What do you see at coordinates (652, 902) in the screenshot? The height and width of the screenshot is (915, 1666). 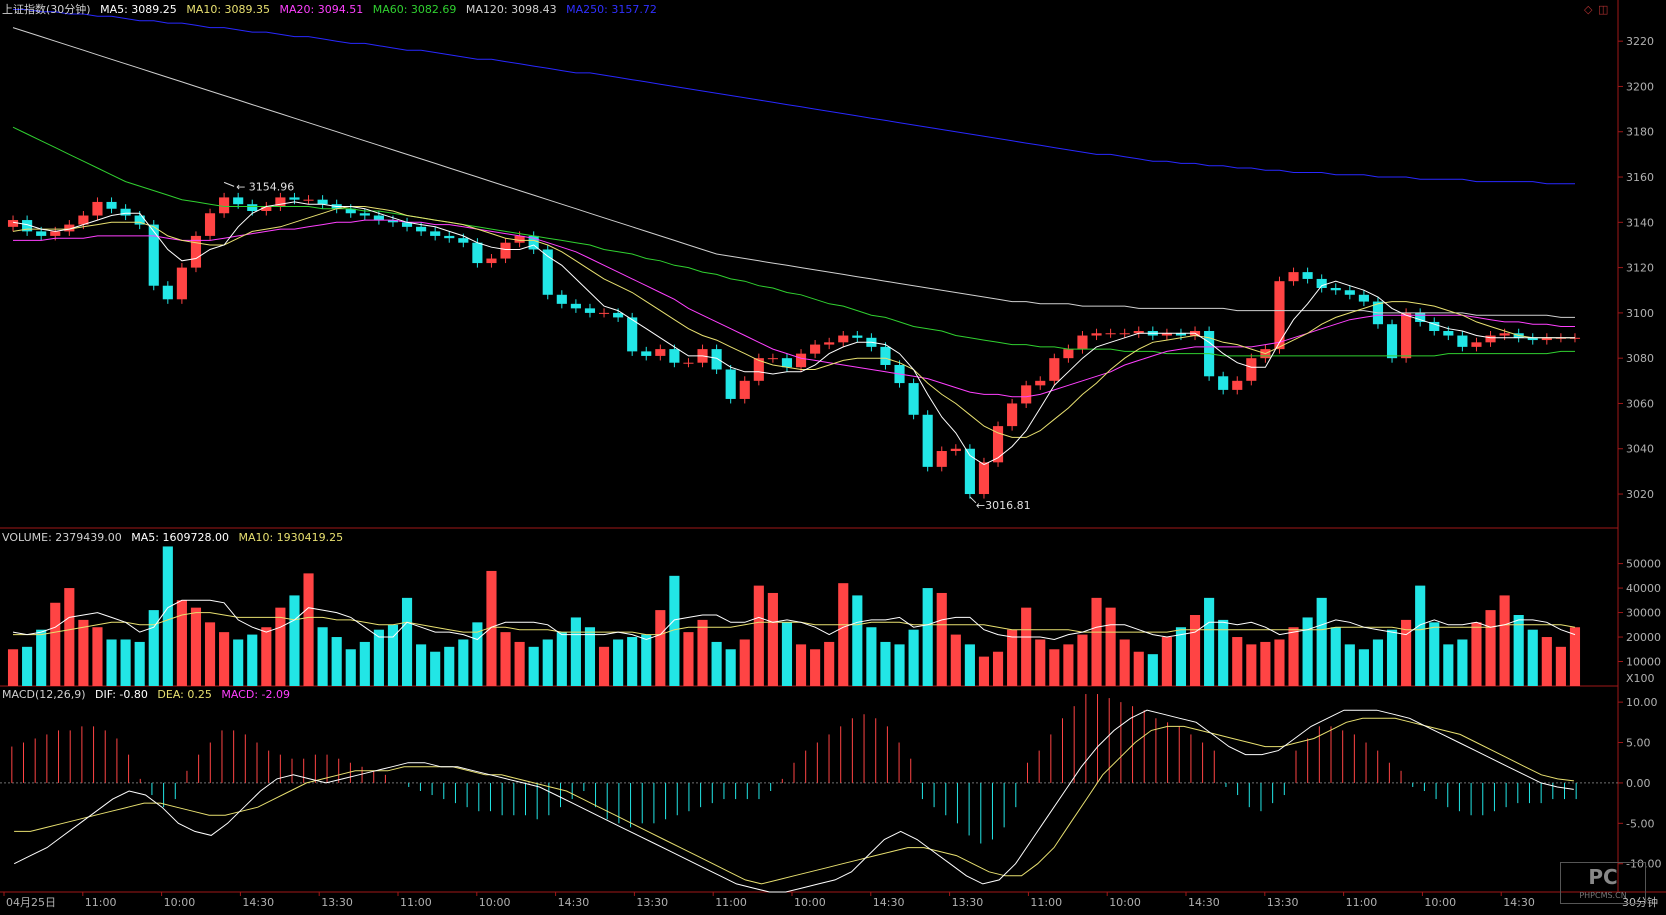 I see `time-tick-label: 13:30` at bounding box center [652, 902].